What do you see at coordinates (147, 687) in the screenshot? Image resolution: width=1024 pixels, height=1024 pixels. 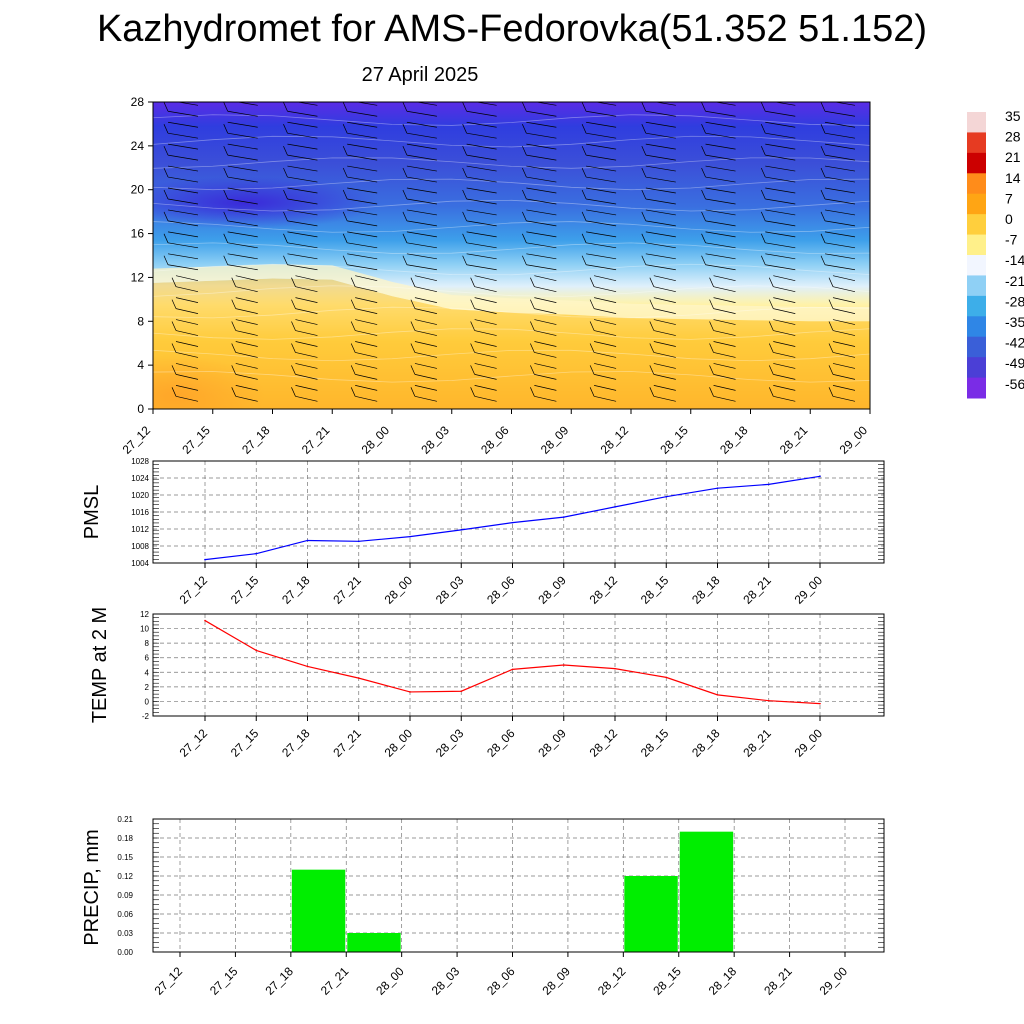 I see `y-tick-label: 2` at bounding box center [147, 687].